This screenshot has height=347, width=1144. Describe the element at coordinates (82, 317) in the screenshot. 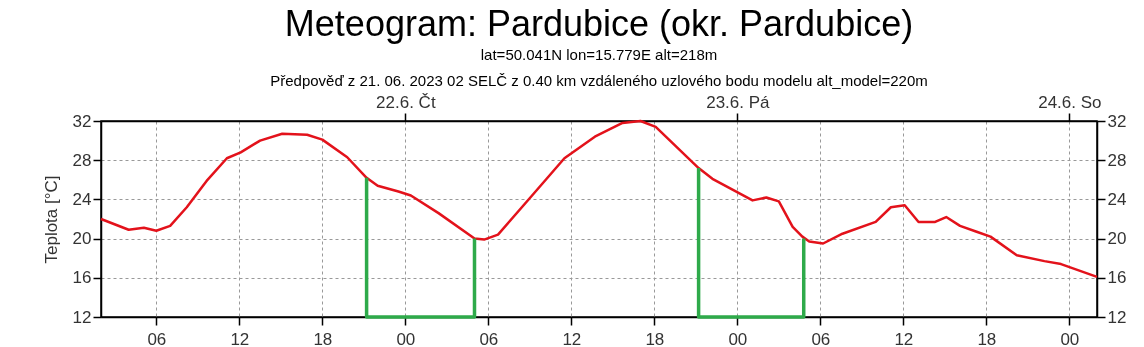

I see `y-tick-label: 12` at that location.